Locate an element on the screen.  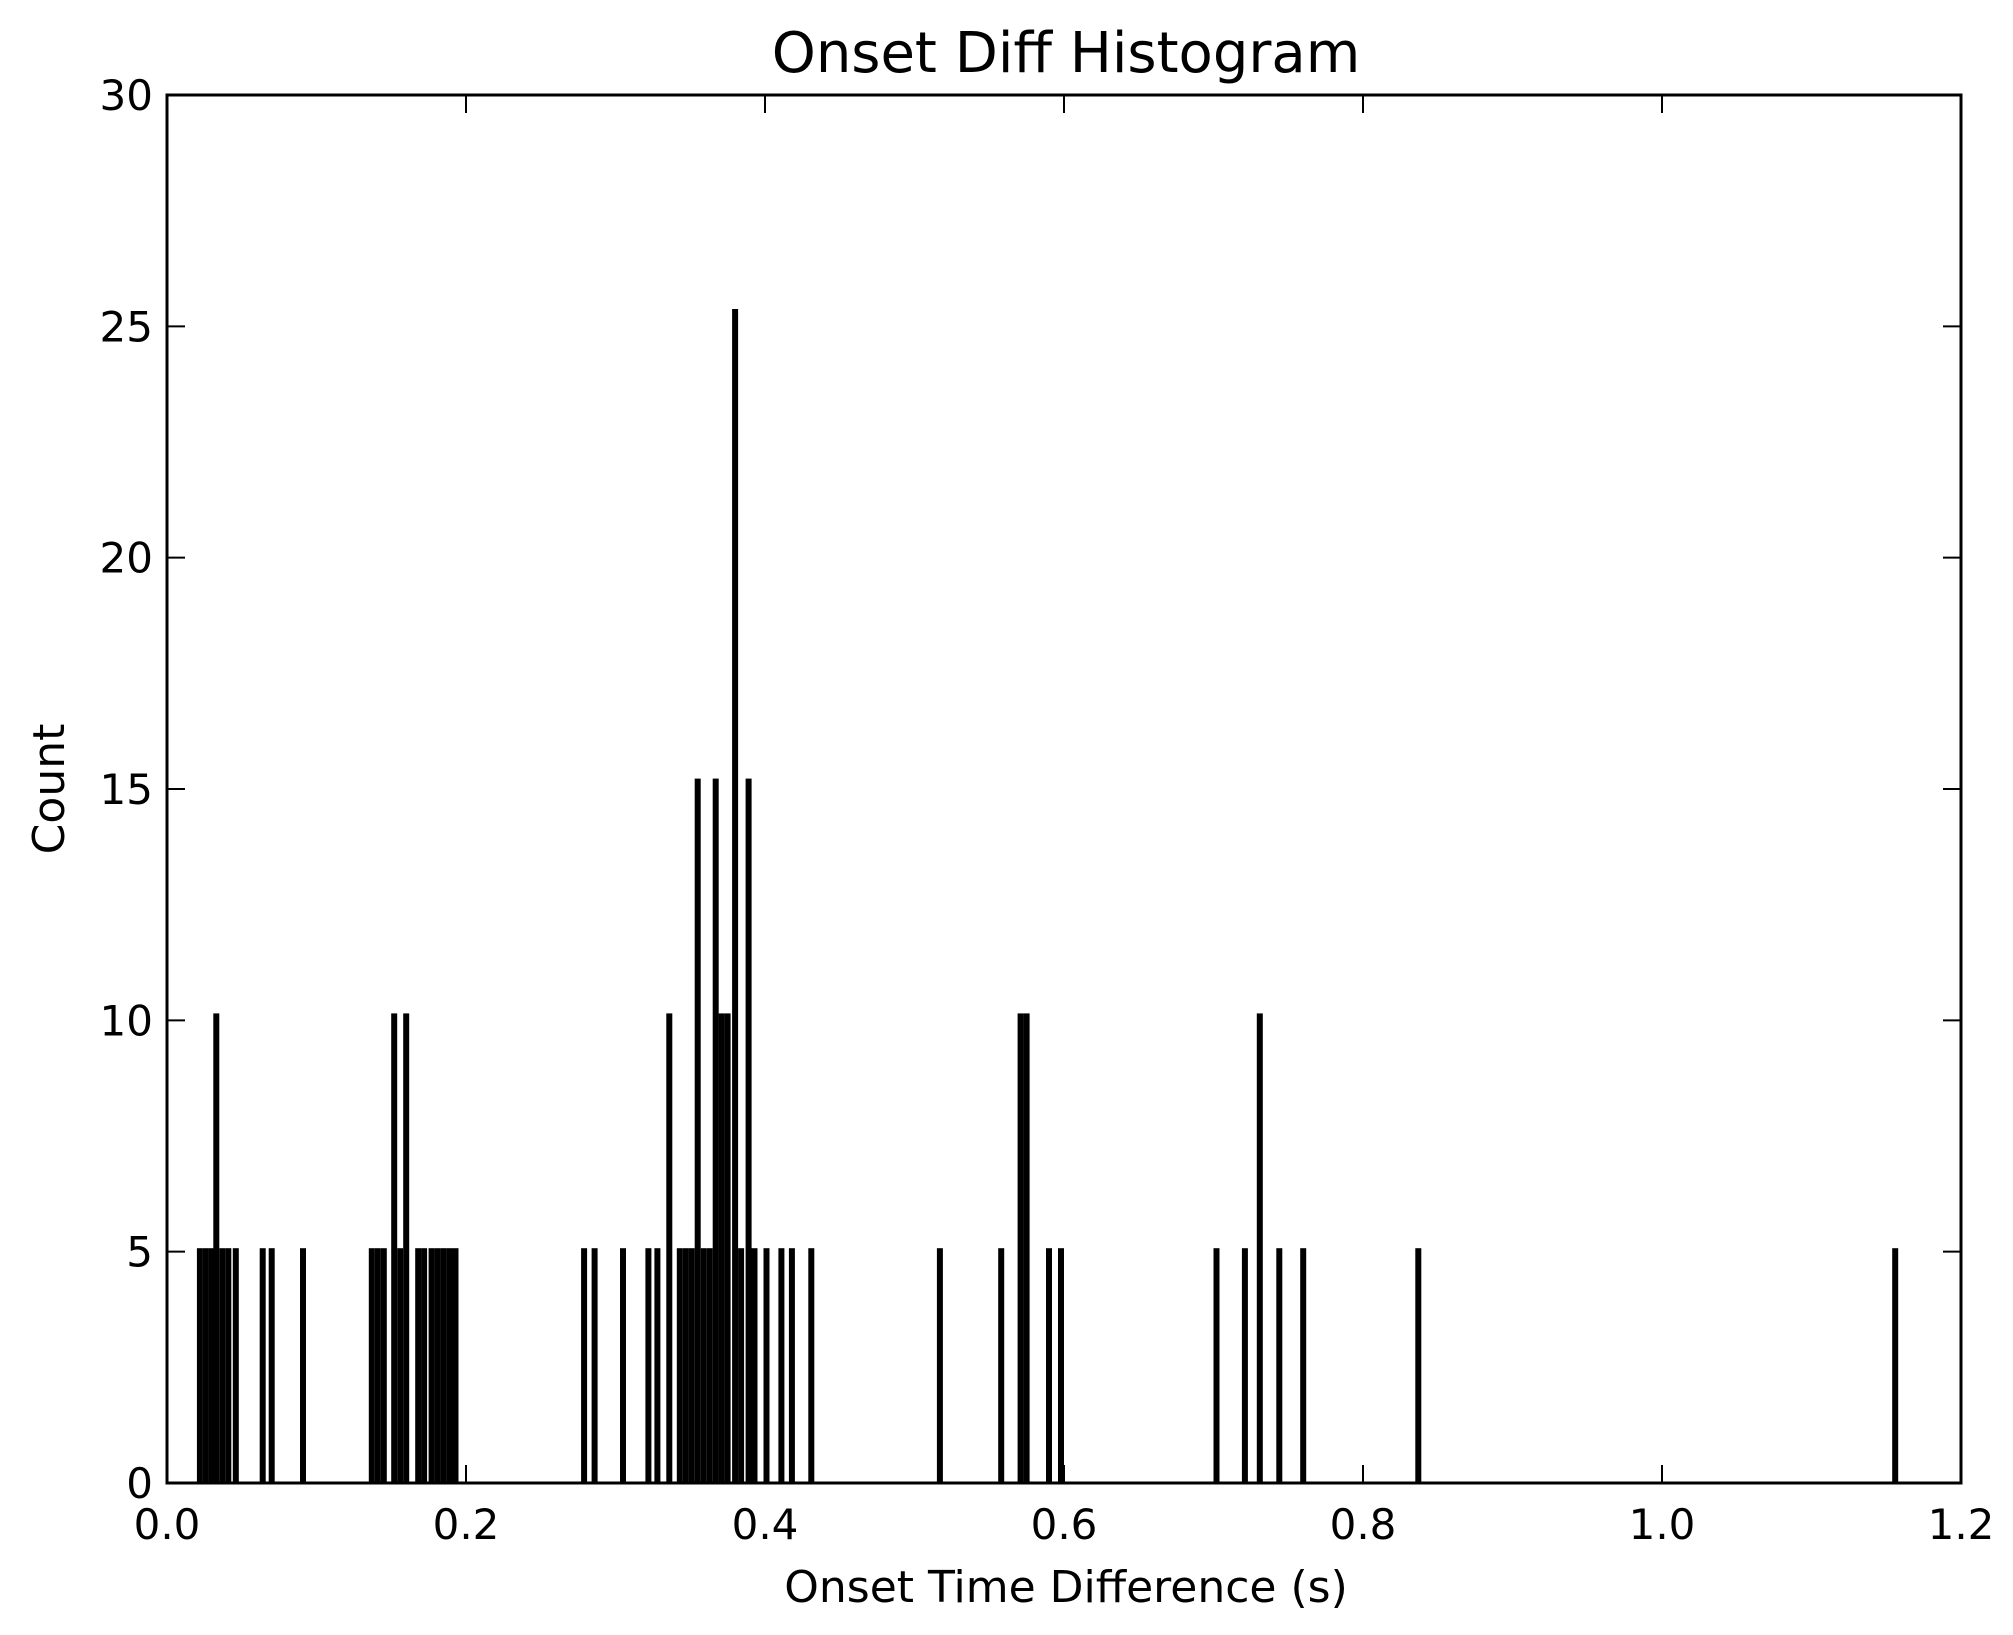
x-axis-label: Onset Time Difference (s) is located at coordinates (1066, 1587).